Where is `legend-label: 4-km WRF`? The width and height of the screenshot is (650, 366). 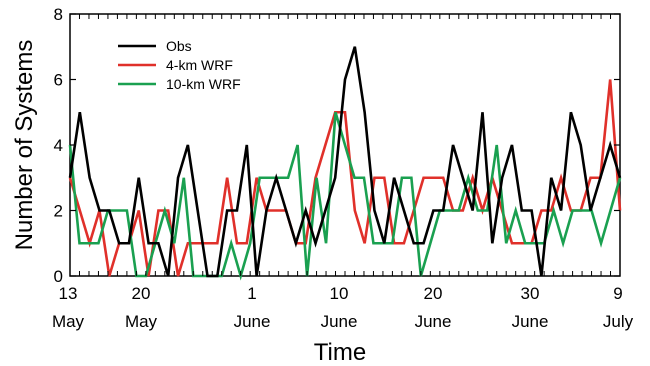 legend-label: 4-km WRF is located at coordinates (199, 65).